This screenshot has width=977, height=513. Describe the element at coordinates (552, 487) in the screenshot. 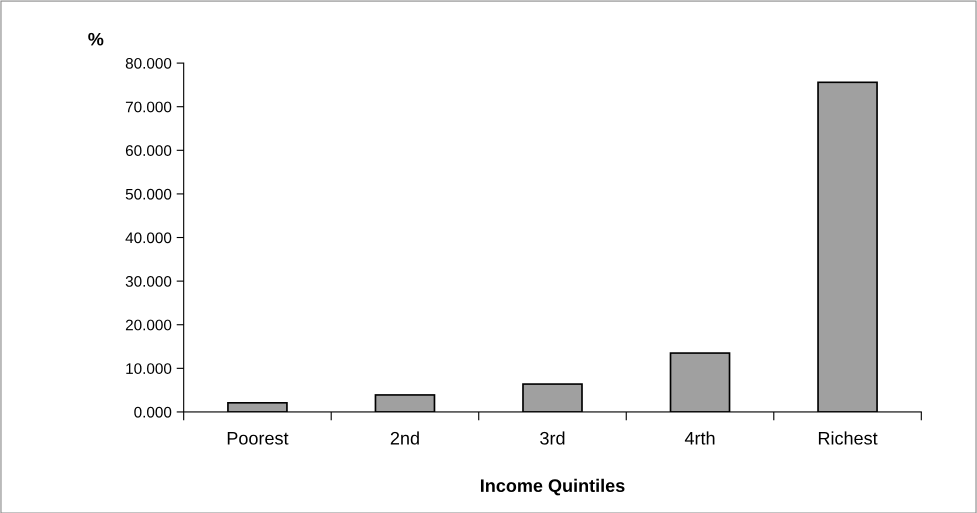

I see `x-axis-title: Income Quintiles` at that location.